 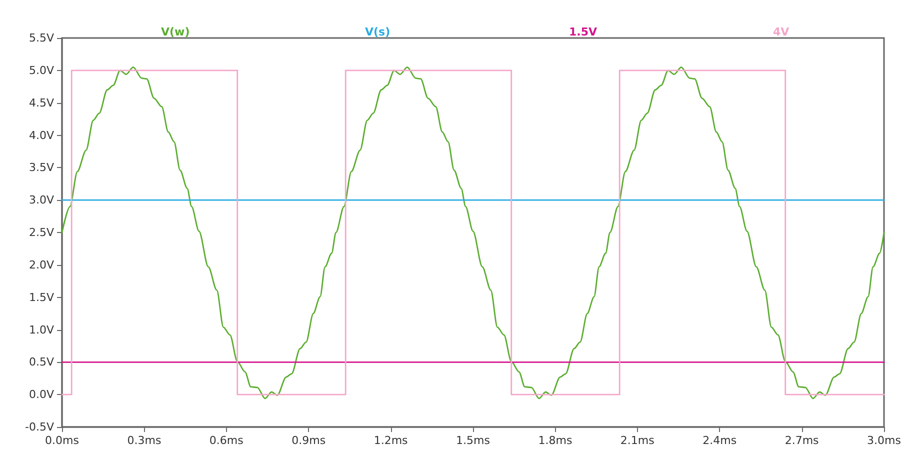 What do you see at coordinates (41, 232) in the screenshot?
I see `y-tick-label: 2.5V` at bounding box center [41, 232].